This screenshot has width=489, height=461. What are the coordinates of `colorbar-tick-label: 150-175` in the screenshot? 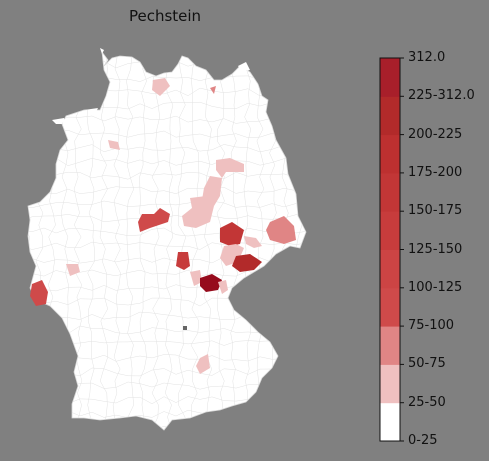 It's located at (435, 211).